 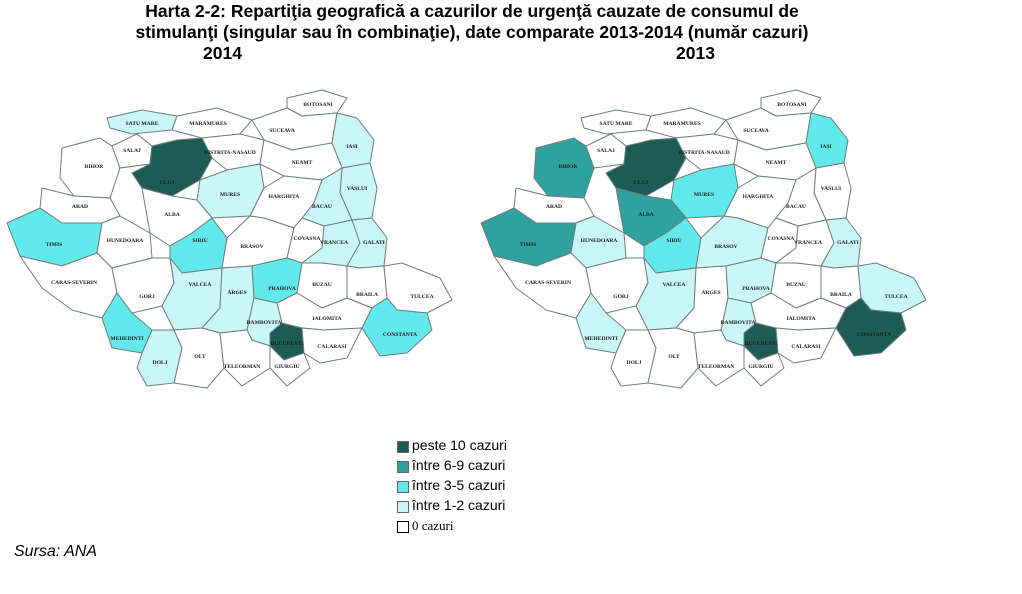 What do you see at coordinates (459, 465) in the screenshot?
I see `legend-label: între 6-9 cazuri` at bounding box center [459, 465].